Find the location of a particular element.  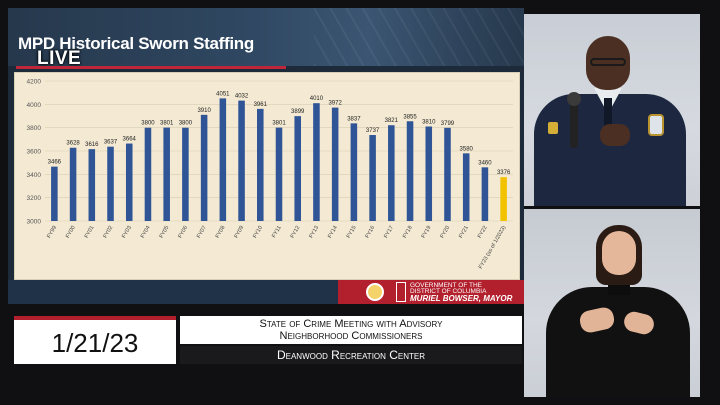

x-tick-label: FY00 is located at coordinates (71, 232).